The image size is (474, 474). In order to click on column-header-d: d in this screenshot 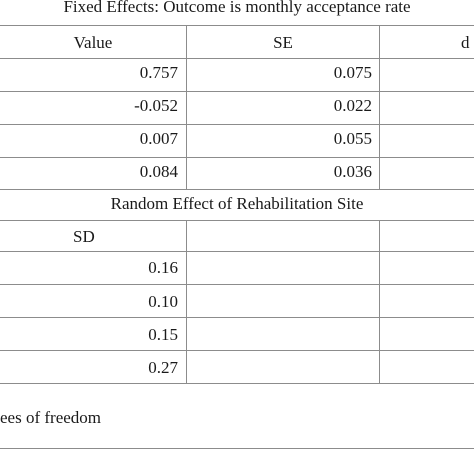, I will do `click(465, 42)`.